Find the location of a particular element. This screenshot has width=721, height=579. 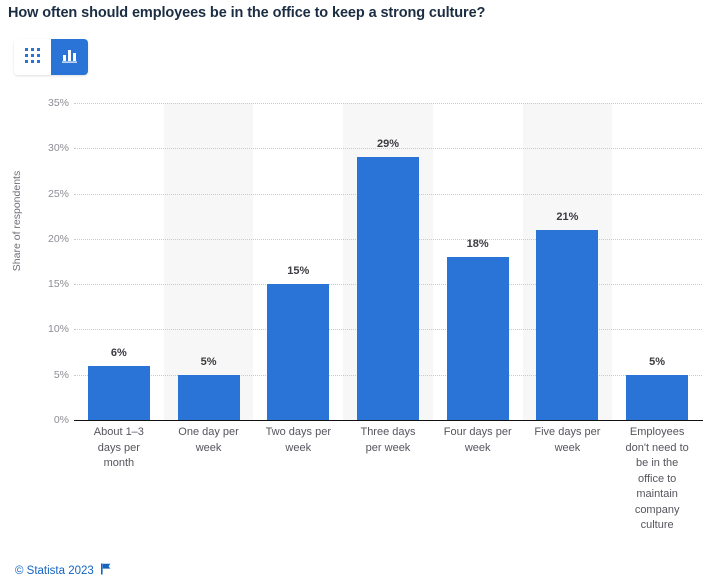

y-axis-tick-label: 30% is located at coordinates (58, 148).